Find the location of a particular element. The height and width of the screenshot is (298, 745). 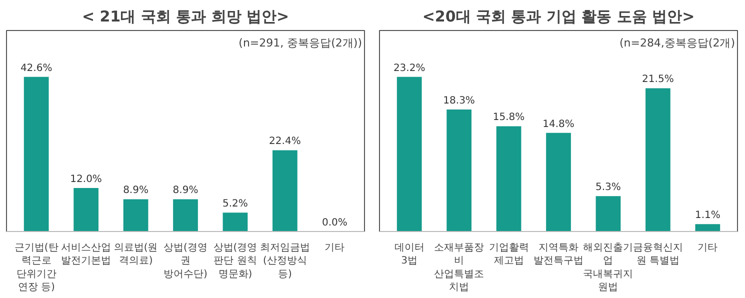

data-label: 5.3% is located at coordinates (608, 188).